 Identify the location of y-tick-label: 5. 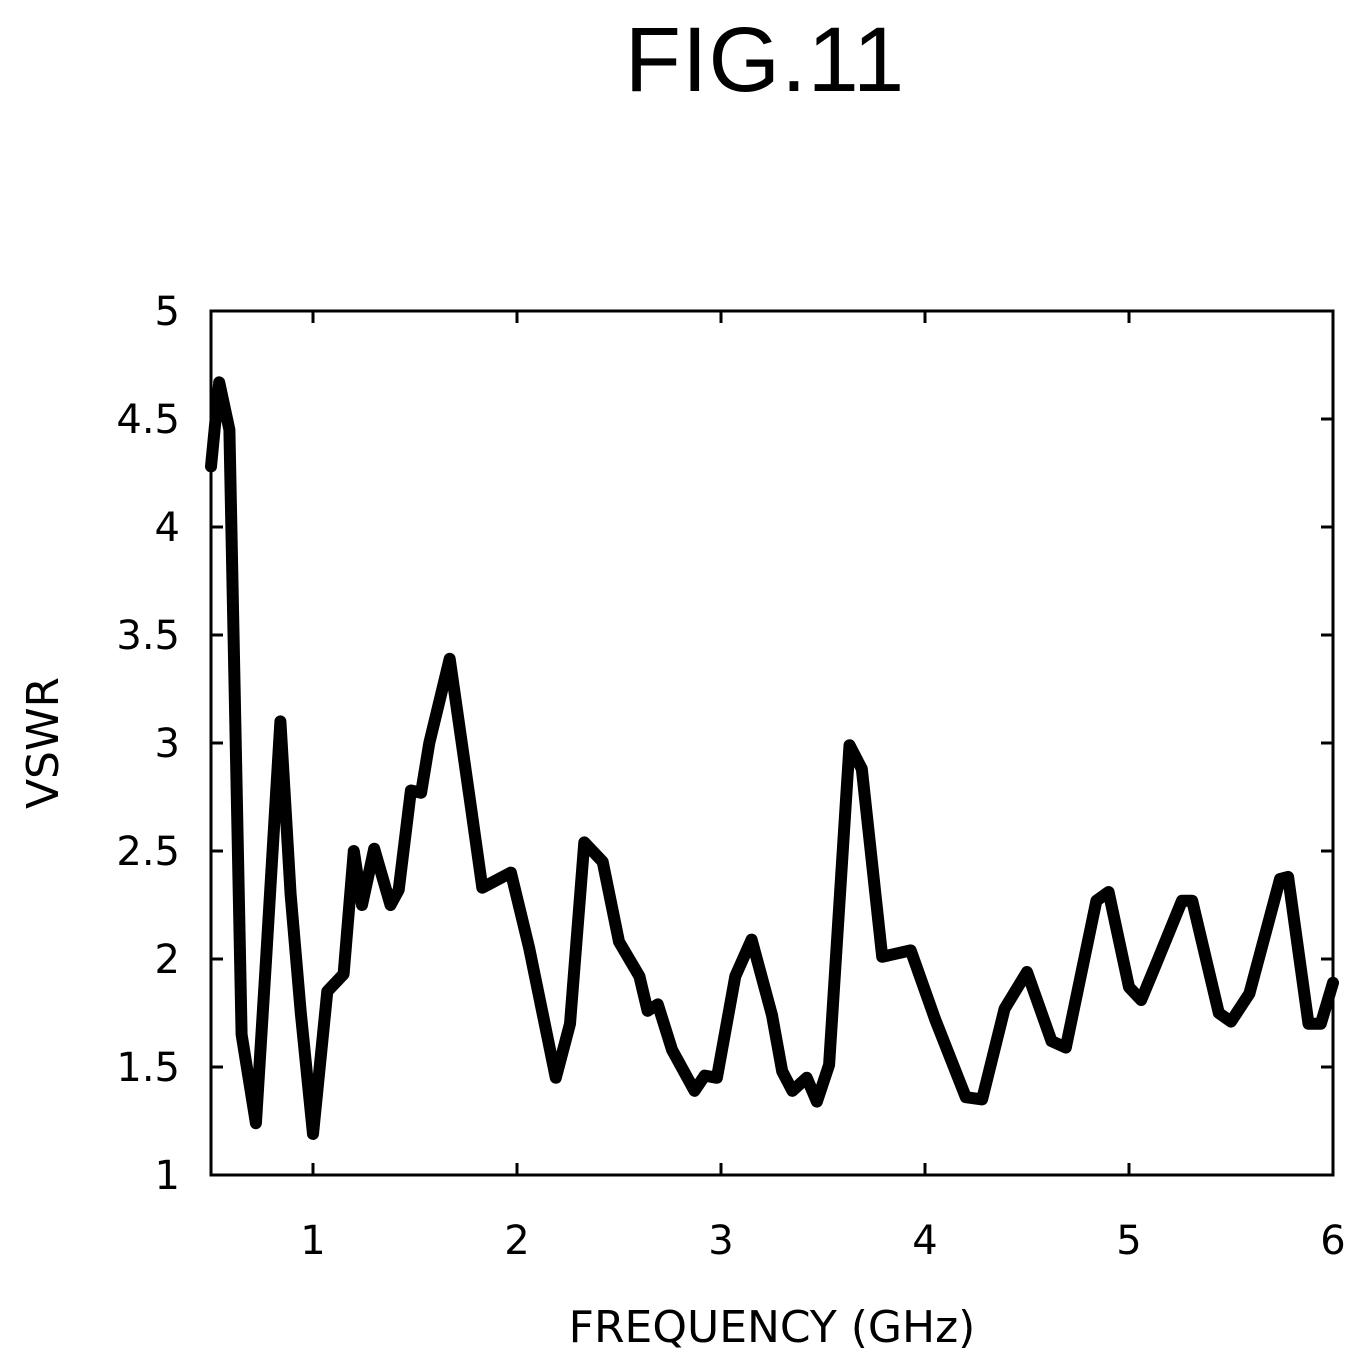
(167, 312).